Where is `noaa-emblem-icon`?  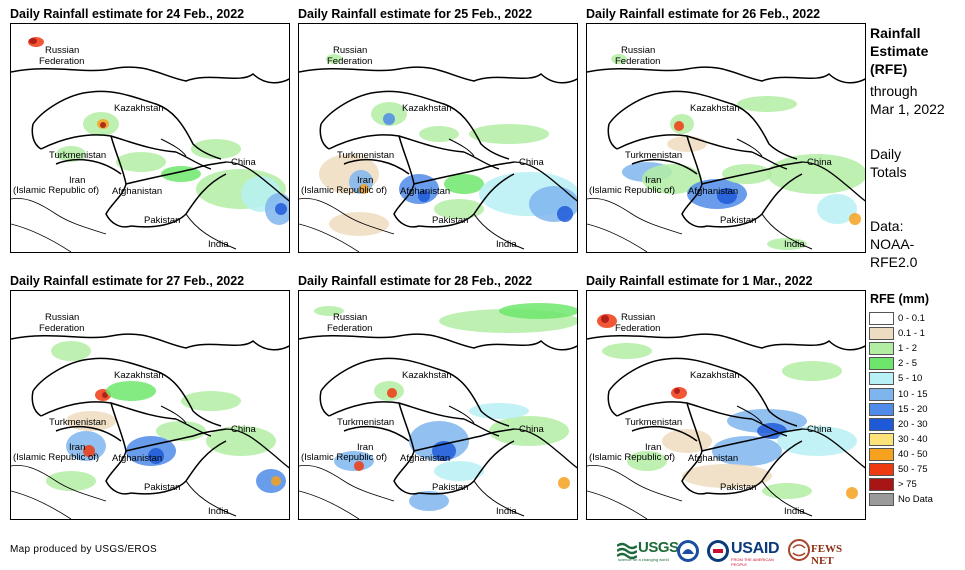
noaa-emblem-icon is located at coordinates (688, 551).